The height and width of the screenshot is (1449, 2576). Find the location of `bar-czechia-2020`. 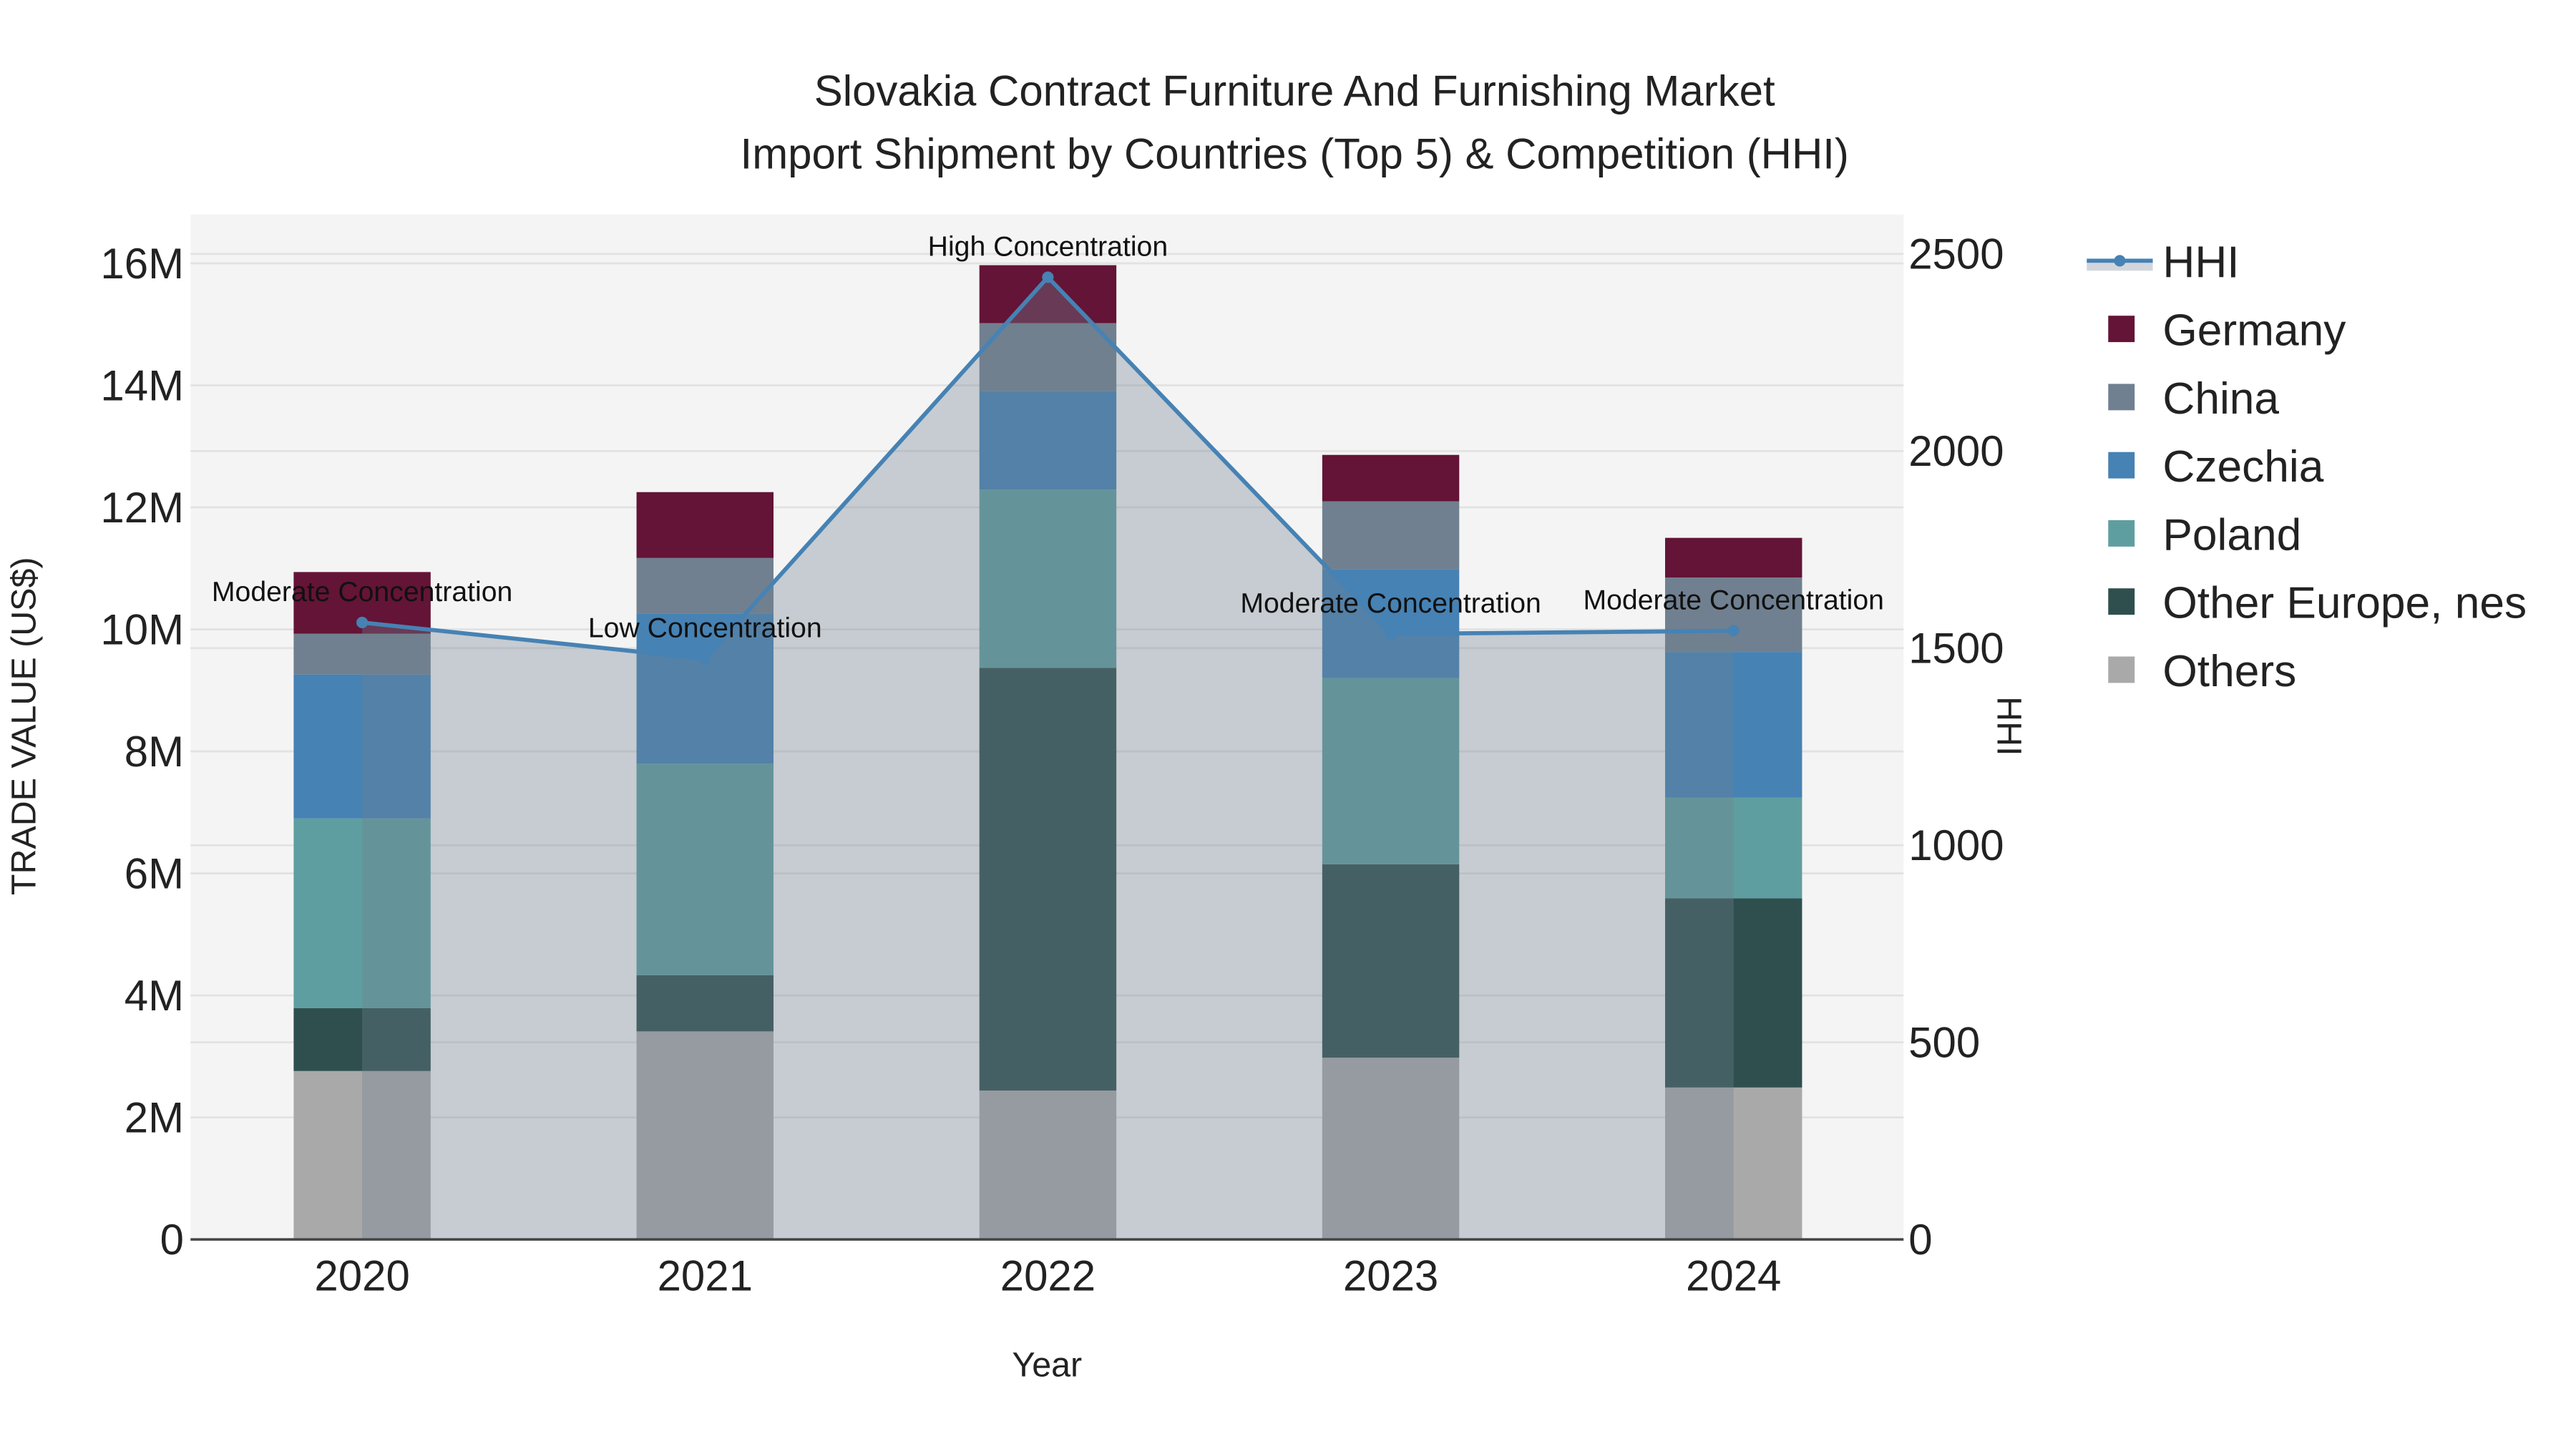

bar-czechia-2020 is located at coordinates (362, 746).